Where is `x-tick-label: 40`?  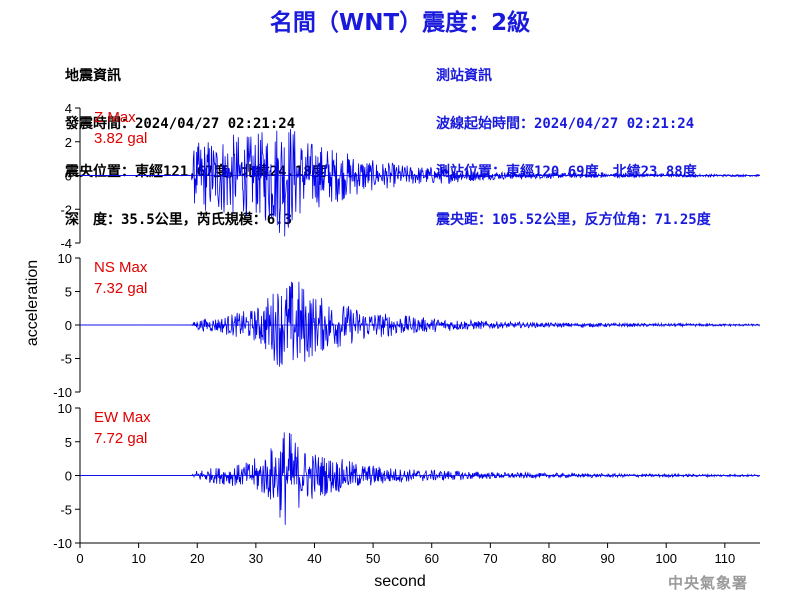
x-tick-label: 40 is located at coordinates (314, 558).